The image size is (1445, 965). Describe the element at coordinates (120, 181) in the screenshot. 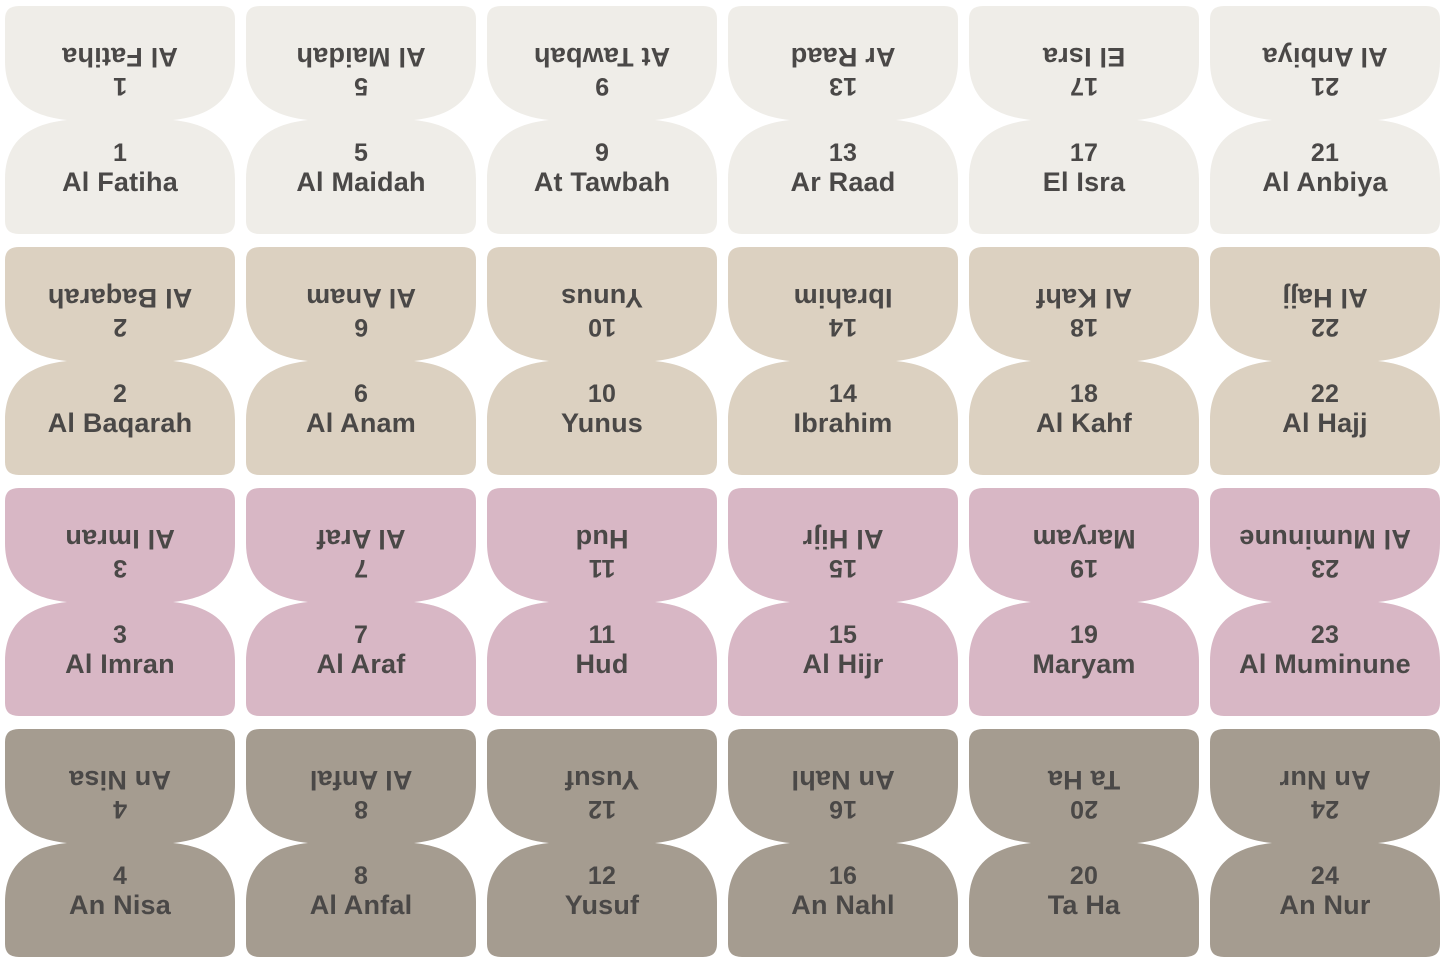

I see `surah-name: Al Fatiha` at that location.